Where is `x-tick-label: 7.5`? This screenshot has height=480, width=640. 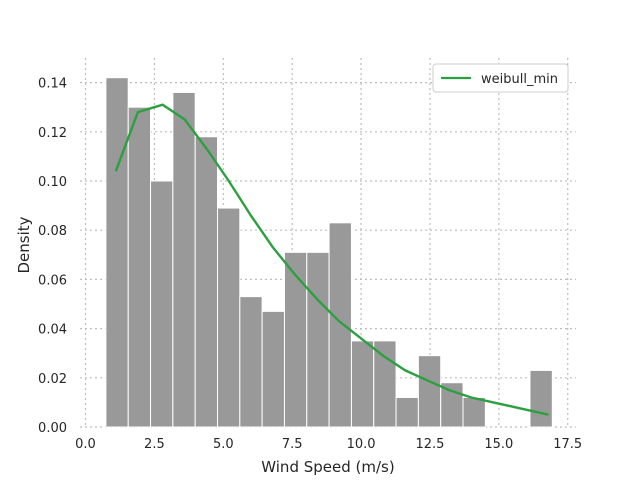
x-tick-label: 7.5 is located at coordinates (292, 444).